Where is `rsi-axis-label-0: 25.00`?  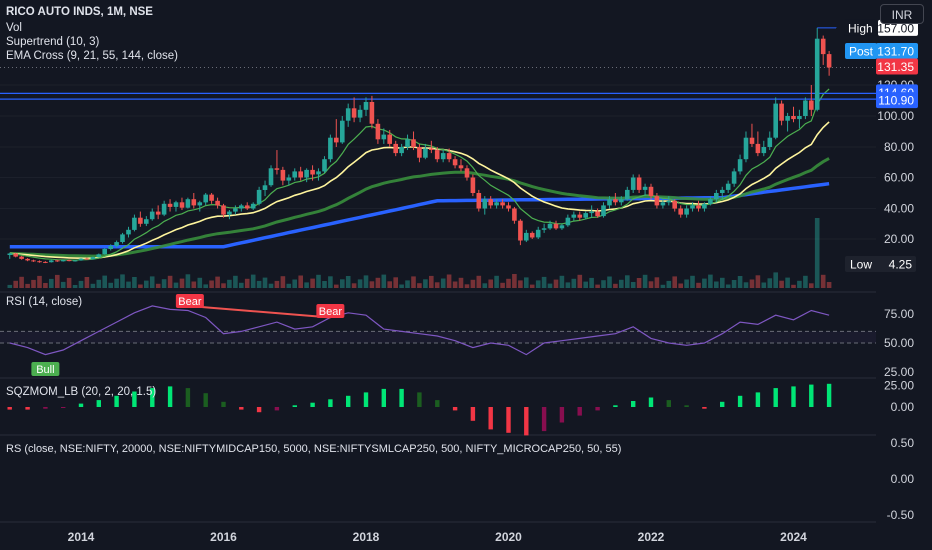
rsi-axis-label-0: 25.00 is located at coordinates (899, 372).